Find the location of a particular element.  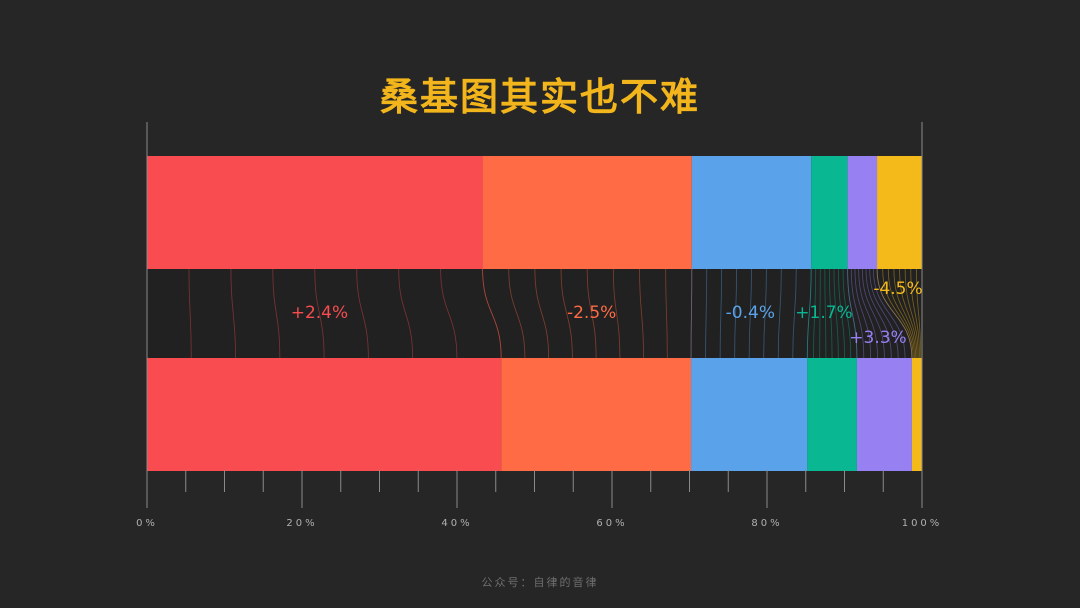

flow-band is located at coordinates (534, 313).